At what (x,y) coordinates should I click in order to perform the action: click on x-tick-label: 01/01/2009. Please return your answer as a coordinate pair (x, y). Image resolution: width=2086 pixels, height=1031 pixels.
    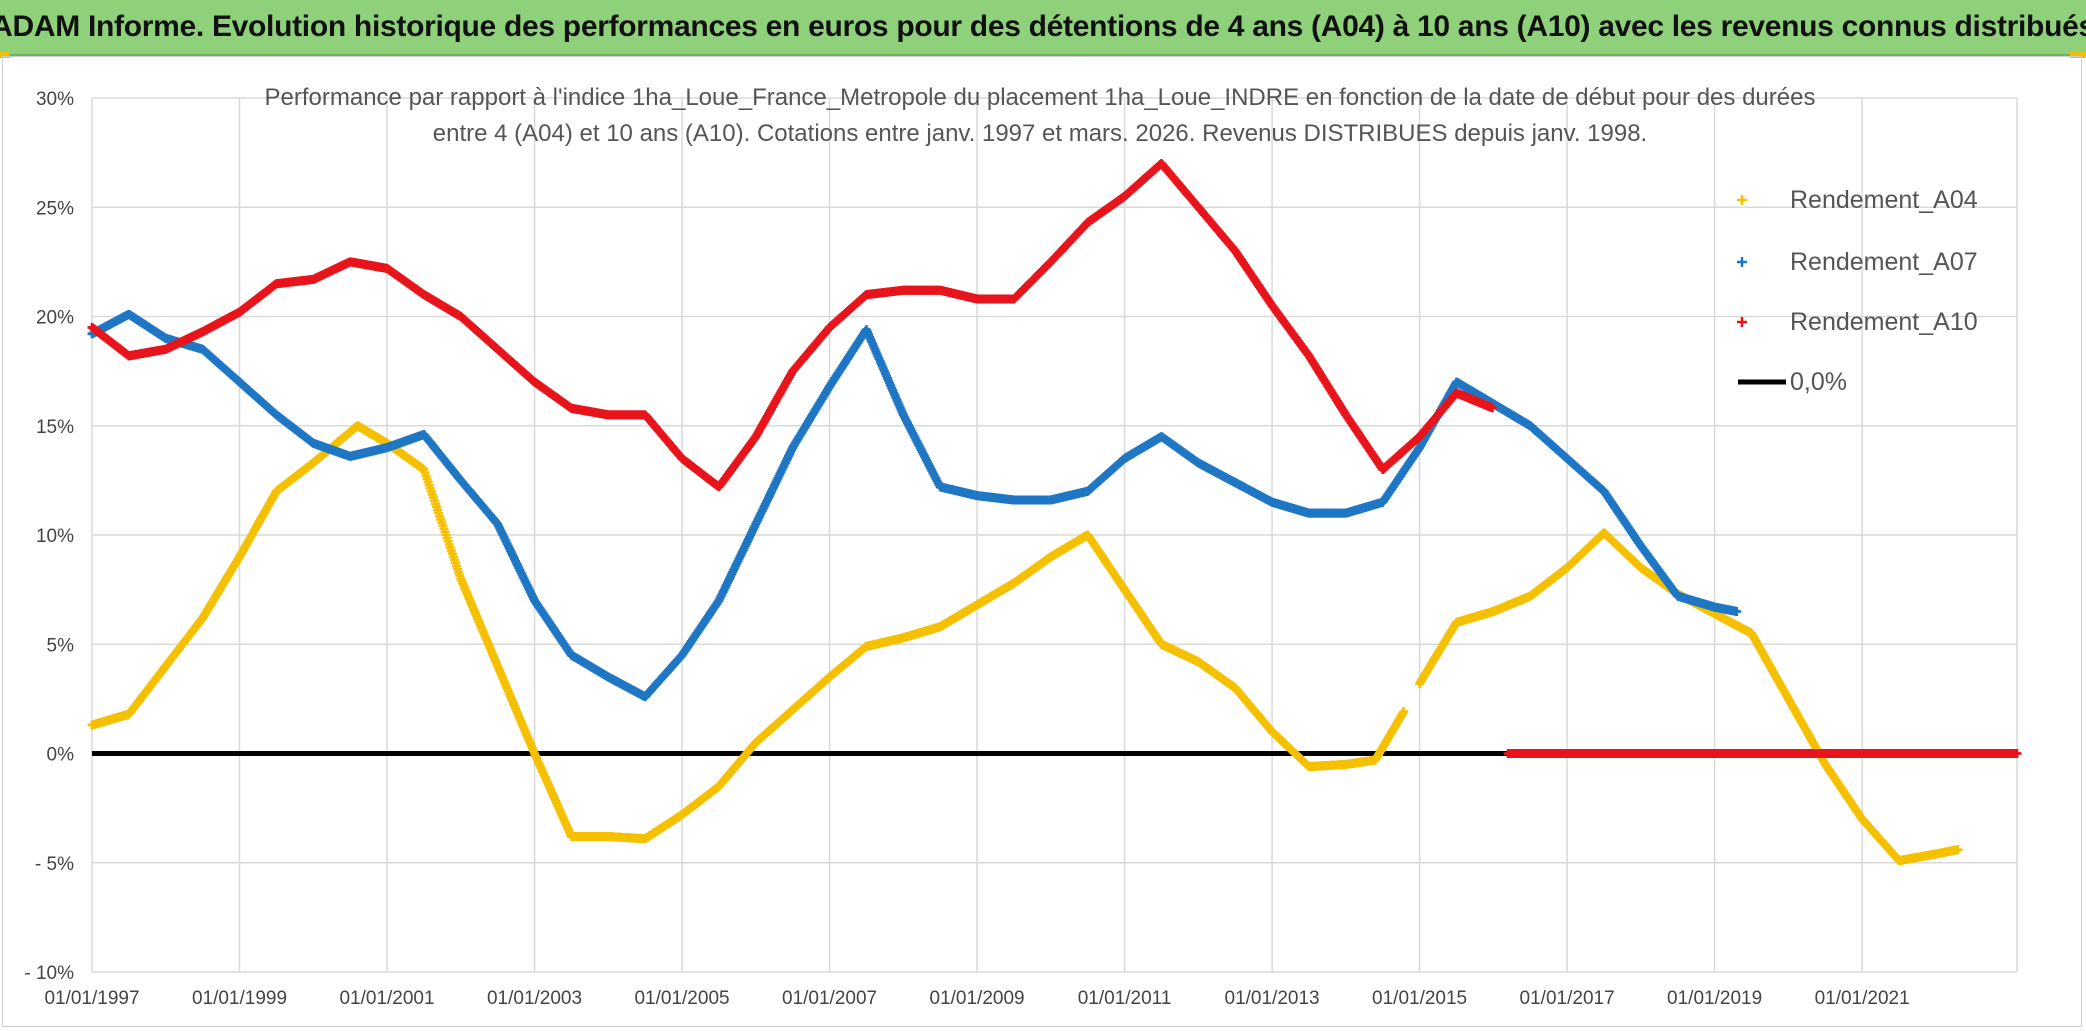
    Looking at the image, I should click on (977, 998).